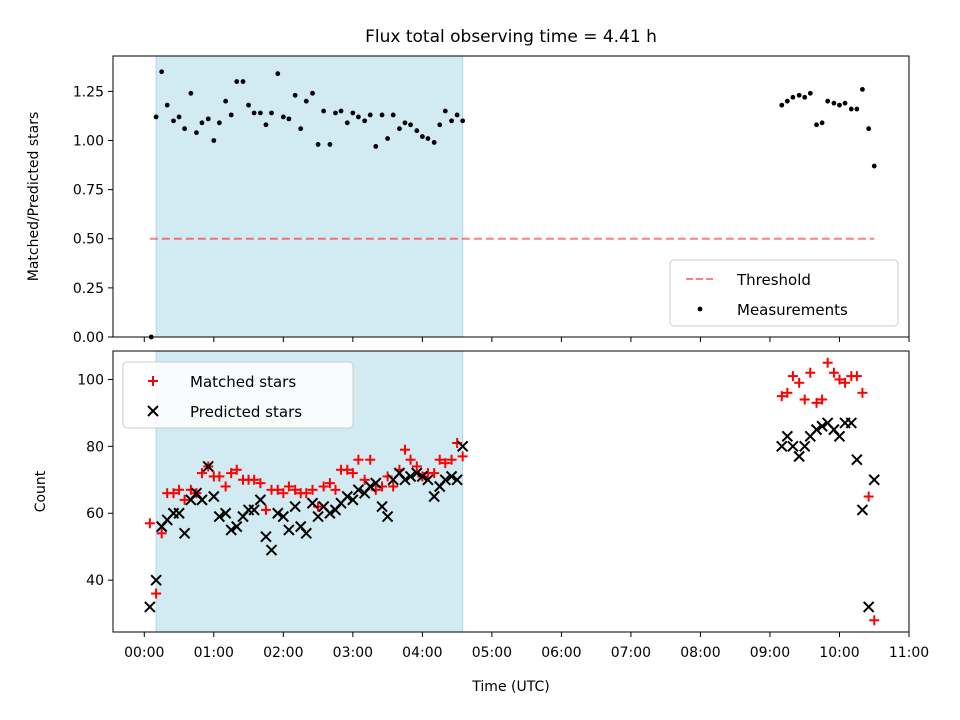 The width and height of the screenshot is (960, 720). I want to click on y-tick-label: 1.00, so click(88, 141).